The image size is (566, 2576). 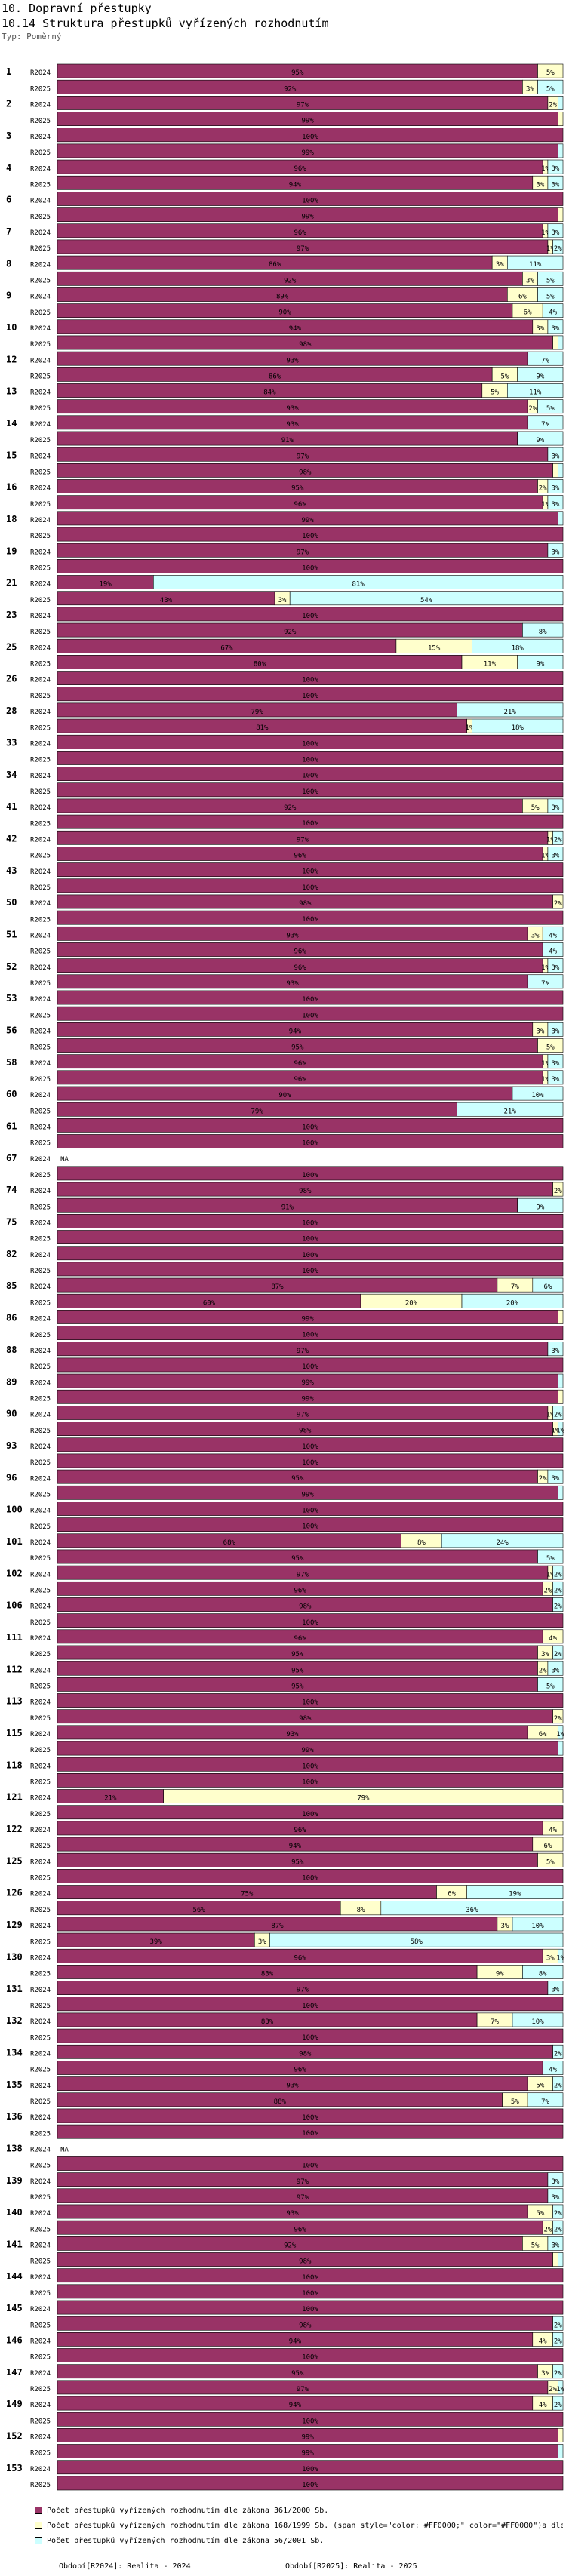 I want to click on data-label: 10%, so click(x=537, y=1926).